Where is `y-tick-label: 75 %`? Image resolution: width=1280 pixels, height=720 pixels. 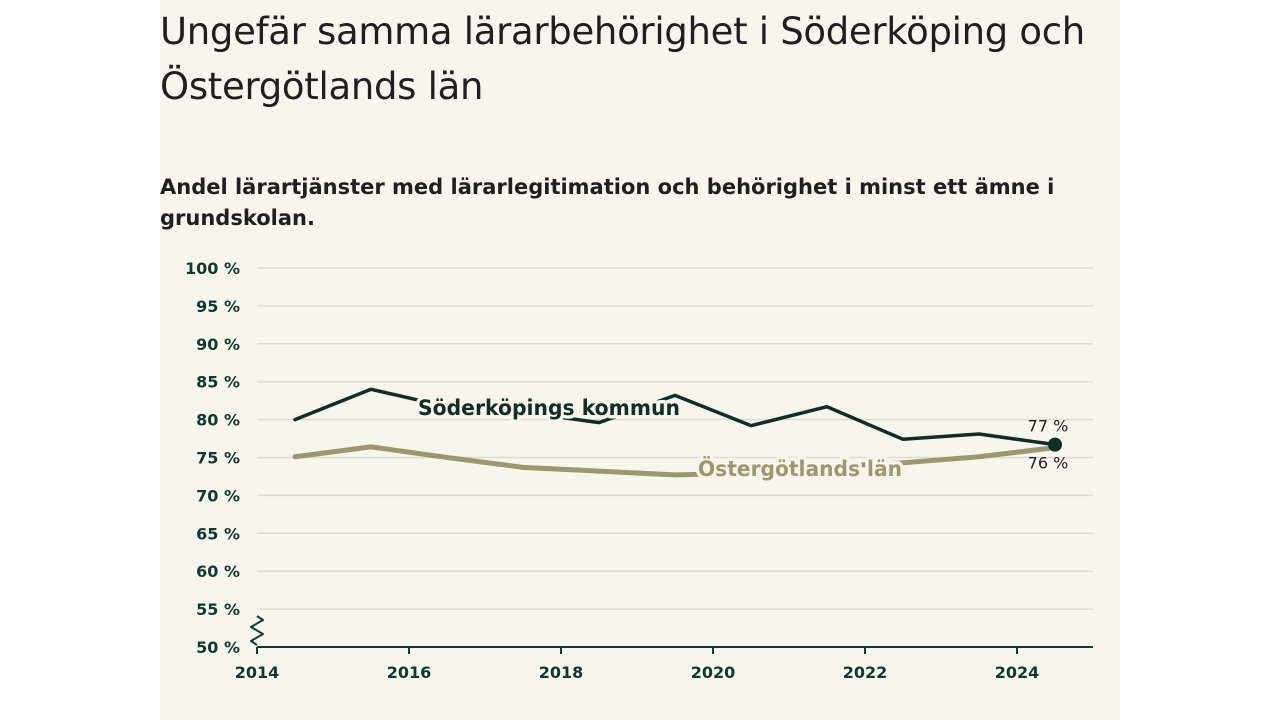
y-tick-label: 75 % is located at coordinates (218, 458).